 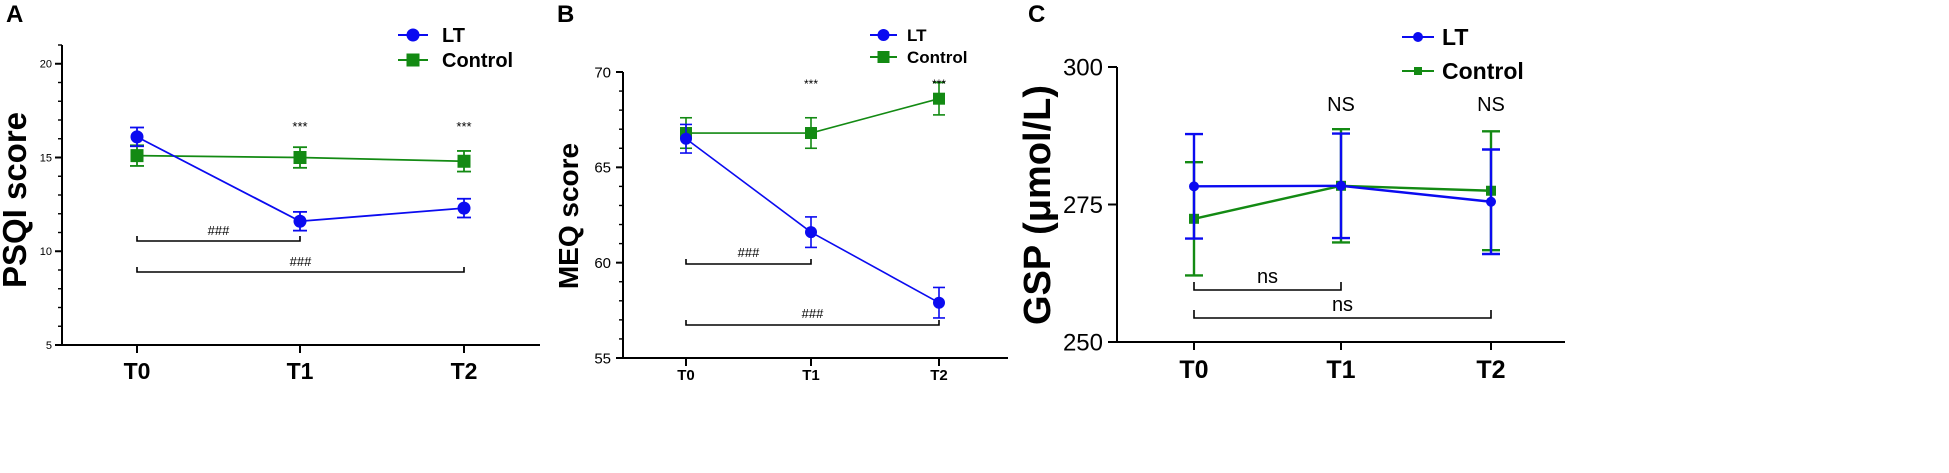 What do you see at coordinates (602, 358) in the screenshot?
I see `y-tick-label: 55` at bounding box center [602, 358].